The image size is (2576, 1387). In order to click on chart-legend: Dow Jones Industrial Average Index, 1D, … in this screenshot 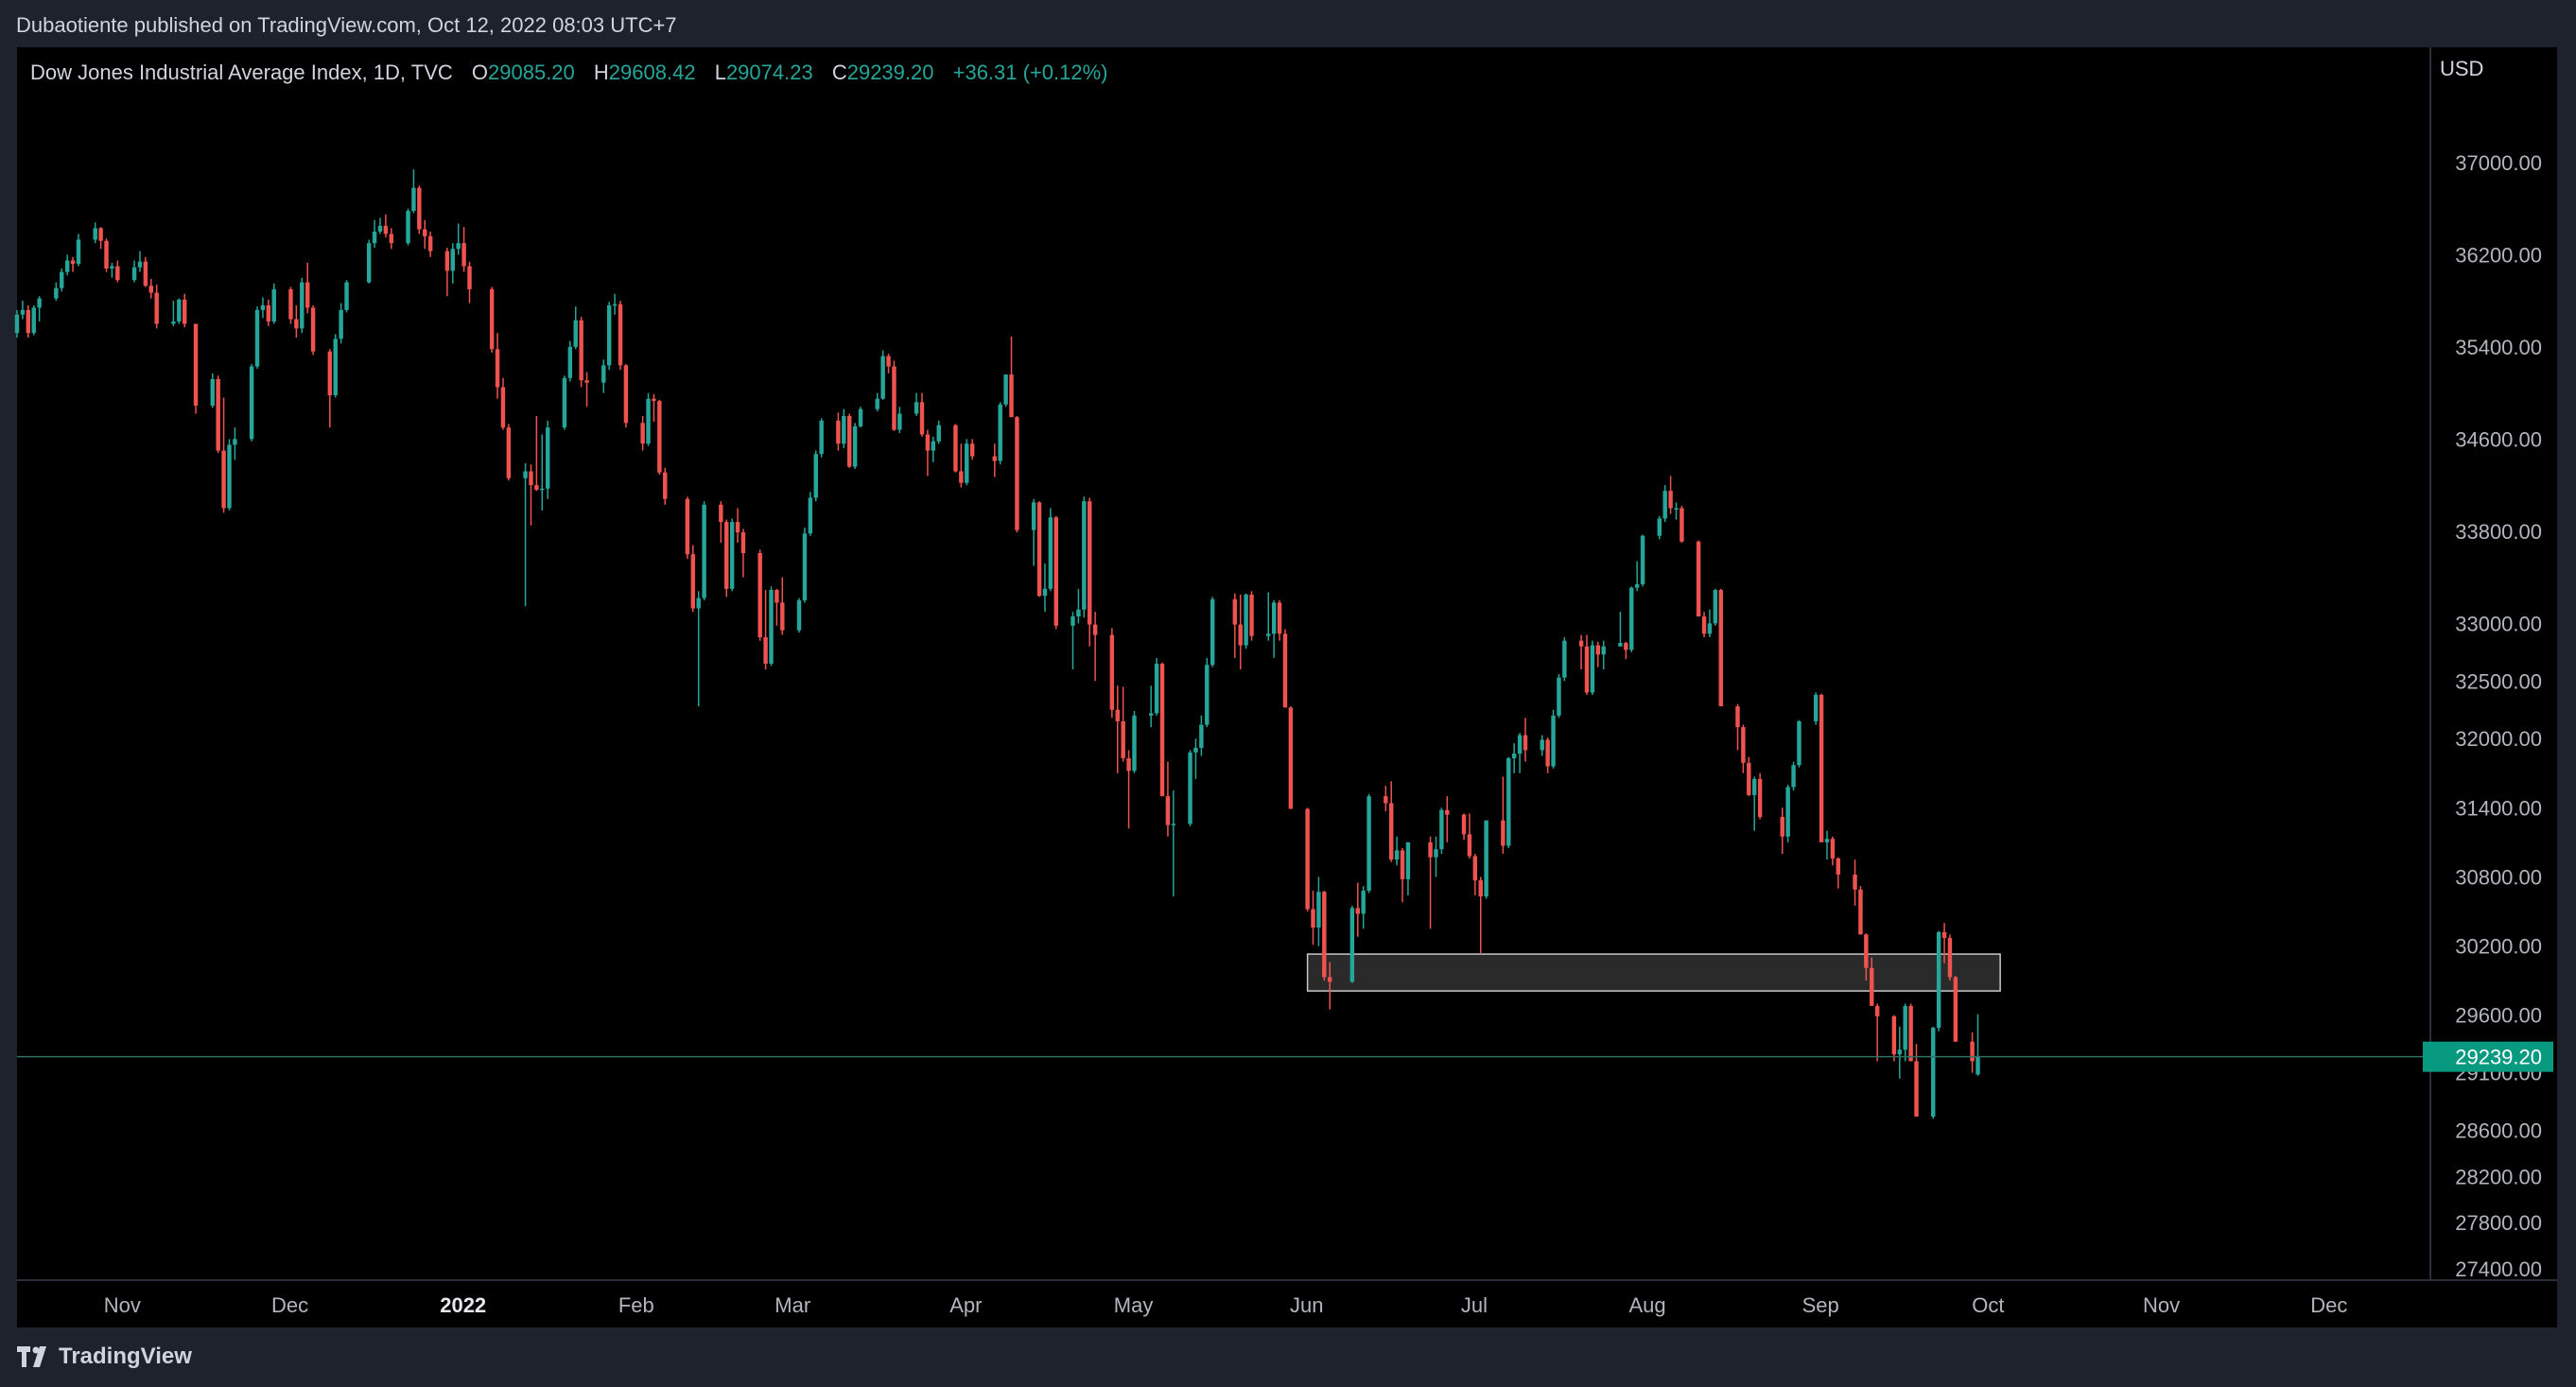, I will do `click(569, 72)`.